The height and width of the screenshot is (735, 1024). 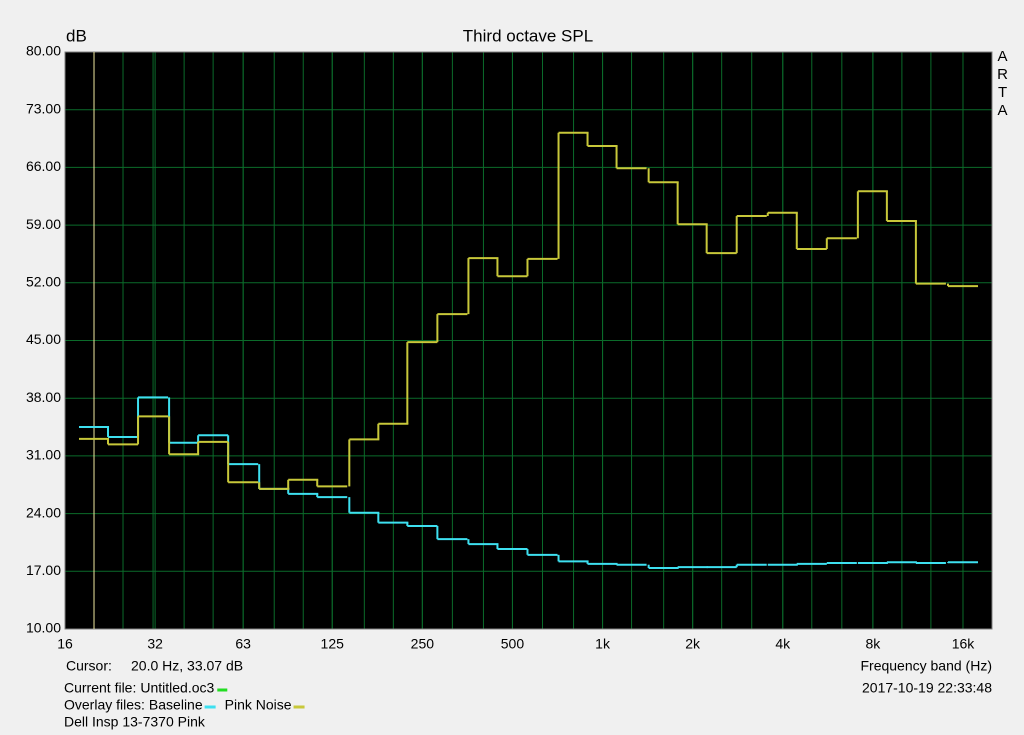 I want to click on y-tick-label: 73.00, so click(x=43, y=108).